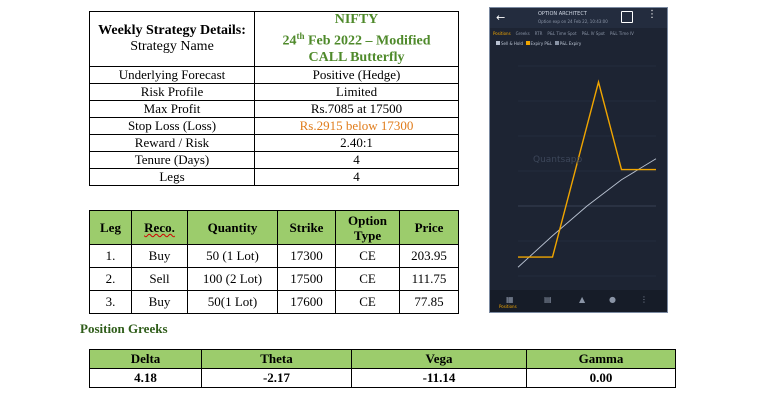 This screenshot has height=408, width=775. What do you see at coordinates (508, 306) in the screenshot?
I see `nav-label: Positions` at bounding box center [508, 306].